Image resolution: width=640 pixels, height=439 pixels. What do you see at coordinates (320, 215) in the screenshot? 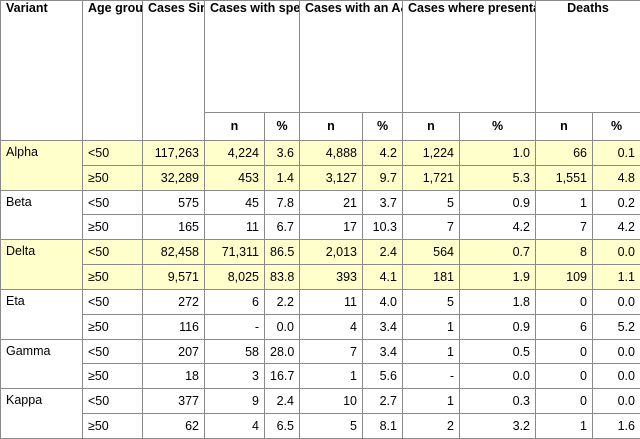
I see `table-row: Beta <50 575 45 7.8 21 3.7 5 0.9 1 0.2` at bounding box center [320, 215].